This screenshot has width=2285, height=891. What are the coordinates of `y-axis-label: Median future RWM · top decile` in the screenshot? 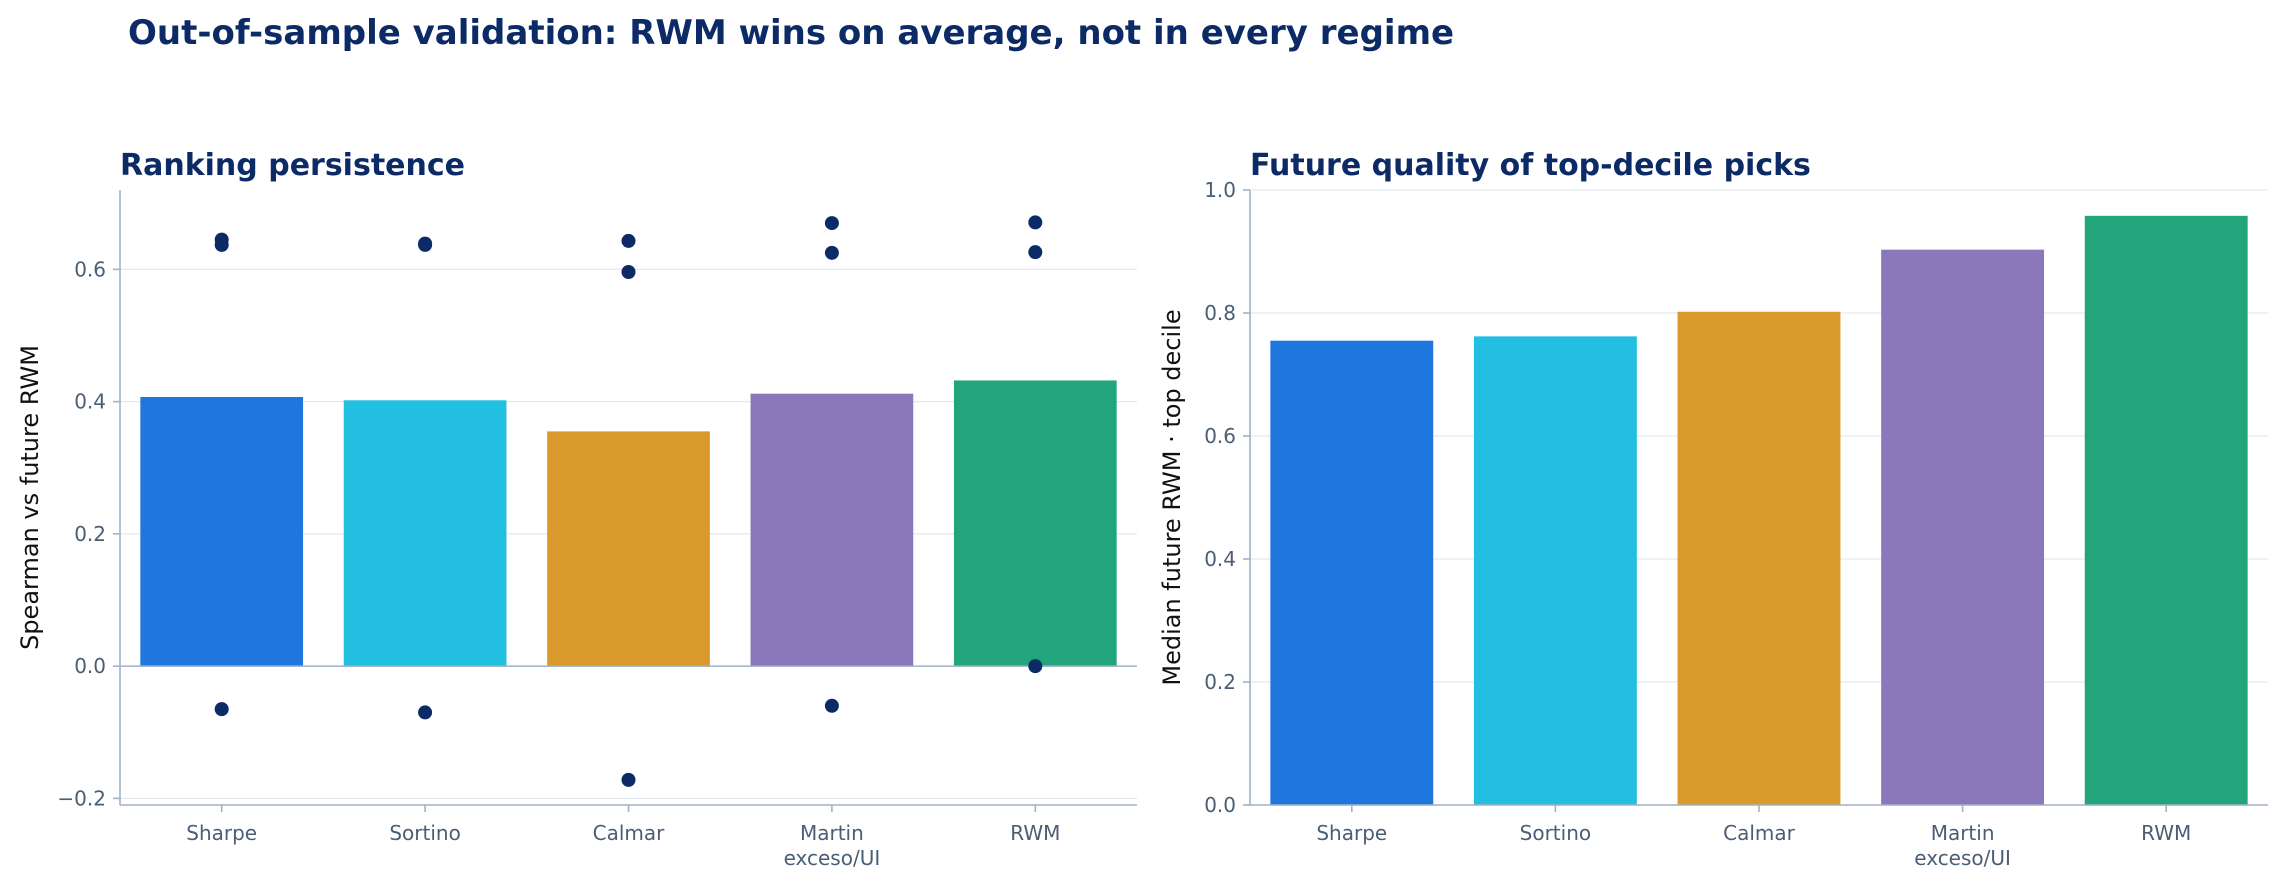 It's located at (1172, 497).